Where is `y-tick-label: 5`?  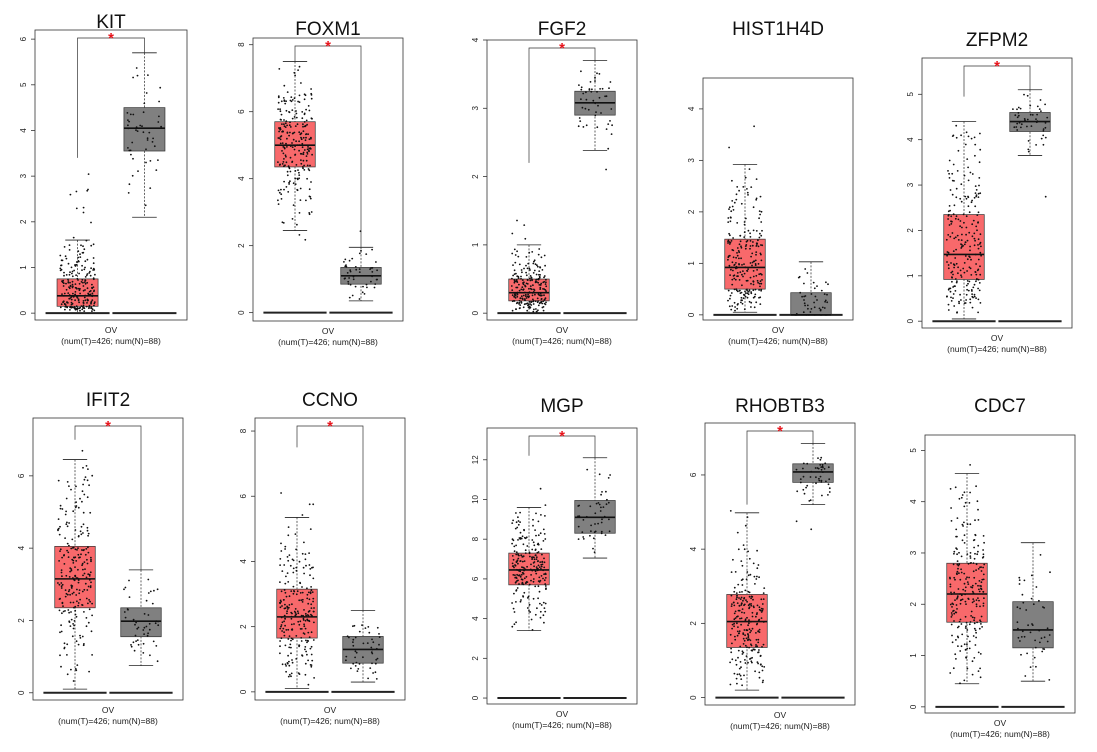
y-tick-label: 5 is located at coordinates (23, 84).